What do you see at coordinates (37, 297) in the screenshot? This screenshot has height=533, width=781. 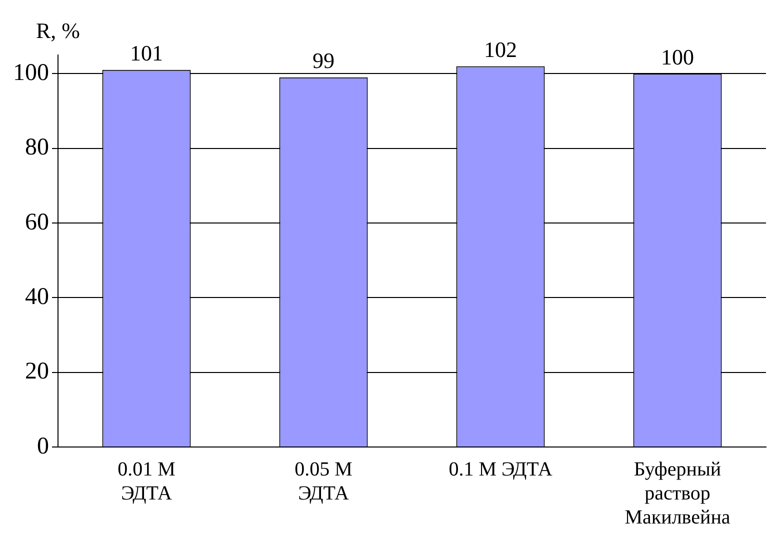 I see `y-tick-label: 40` at bounding box center [37, 297].